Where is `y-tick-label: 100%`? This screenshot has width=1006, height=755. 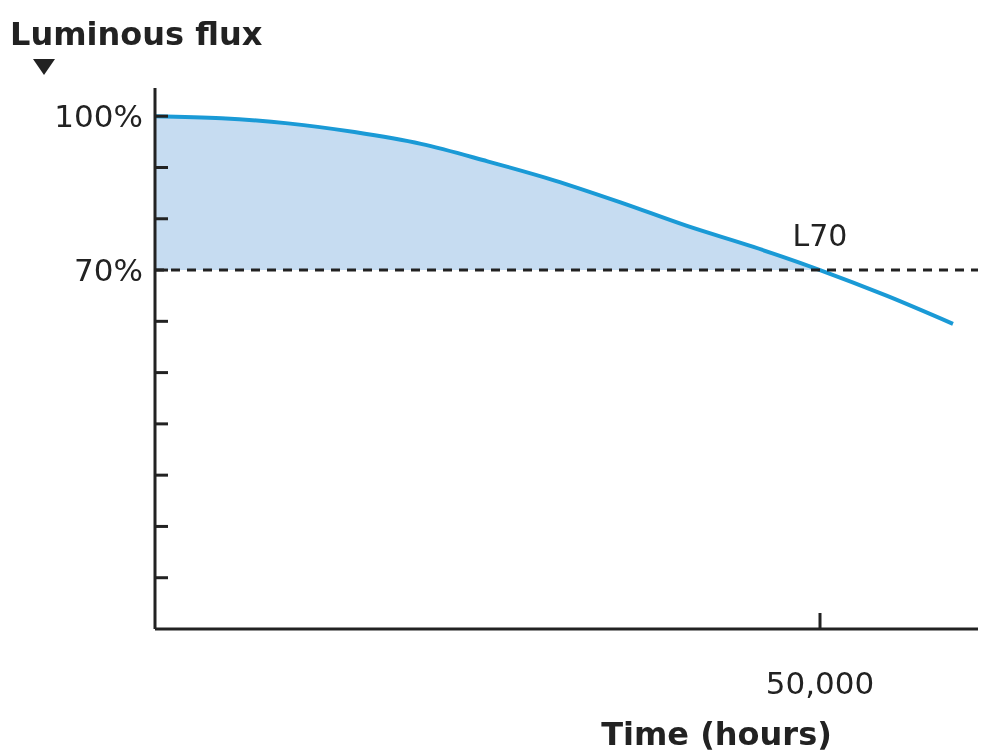 y-tick-label: 100% is located at coordinates (98, 116).